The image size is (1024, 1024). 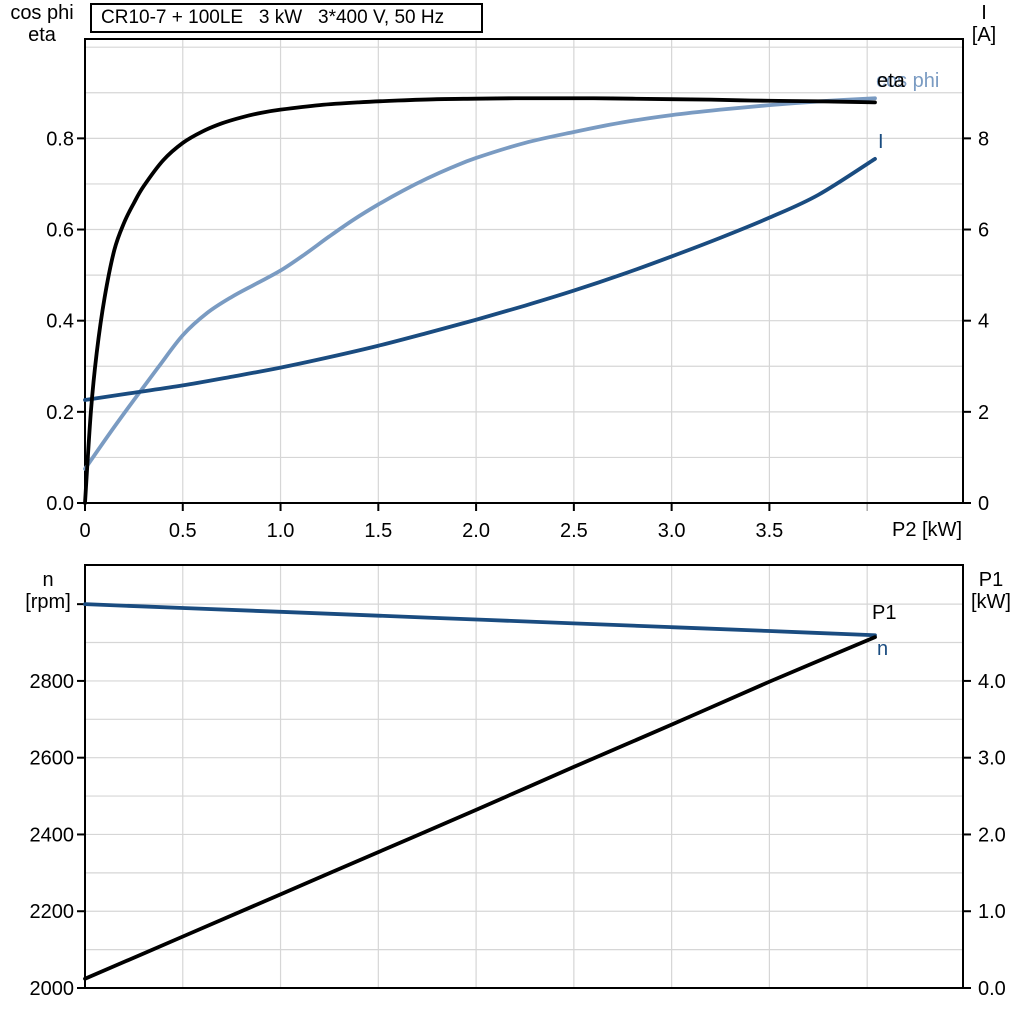 What do you see at coordinates (52, 912) in the screenshot?
I see `tick-label-y-left: 2200` at bounding box center [52, 912].